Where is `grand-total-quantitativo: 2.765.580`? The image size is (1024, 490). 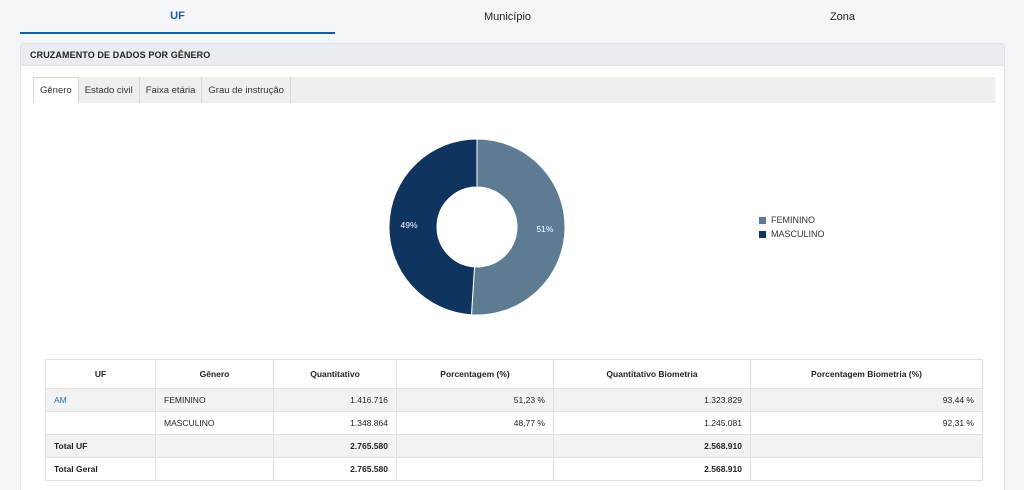
grand-total-quantitativo: 2.765.580 is located at coordinates (335, 469).